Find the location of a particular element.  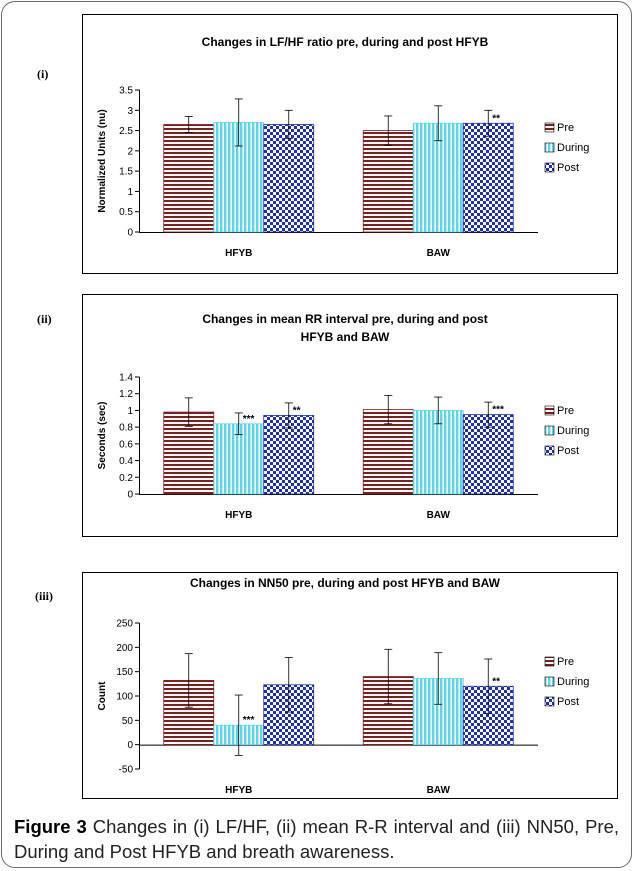

y-tick-label: 200 is located at coordinates (124, 648).